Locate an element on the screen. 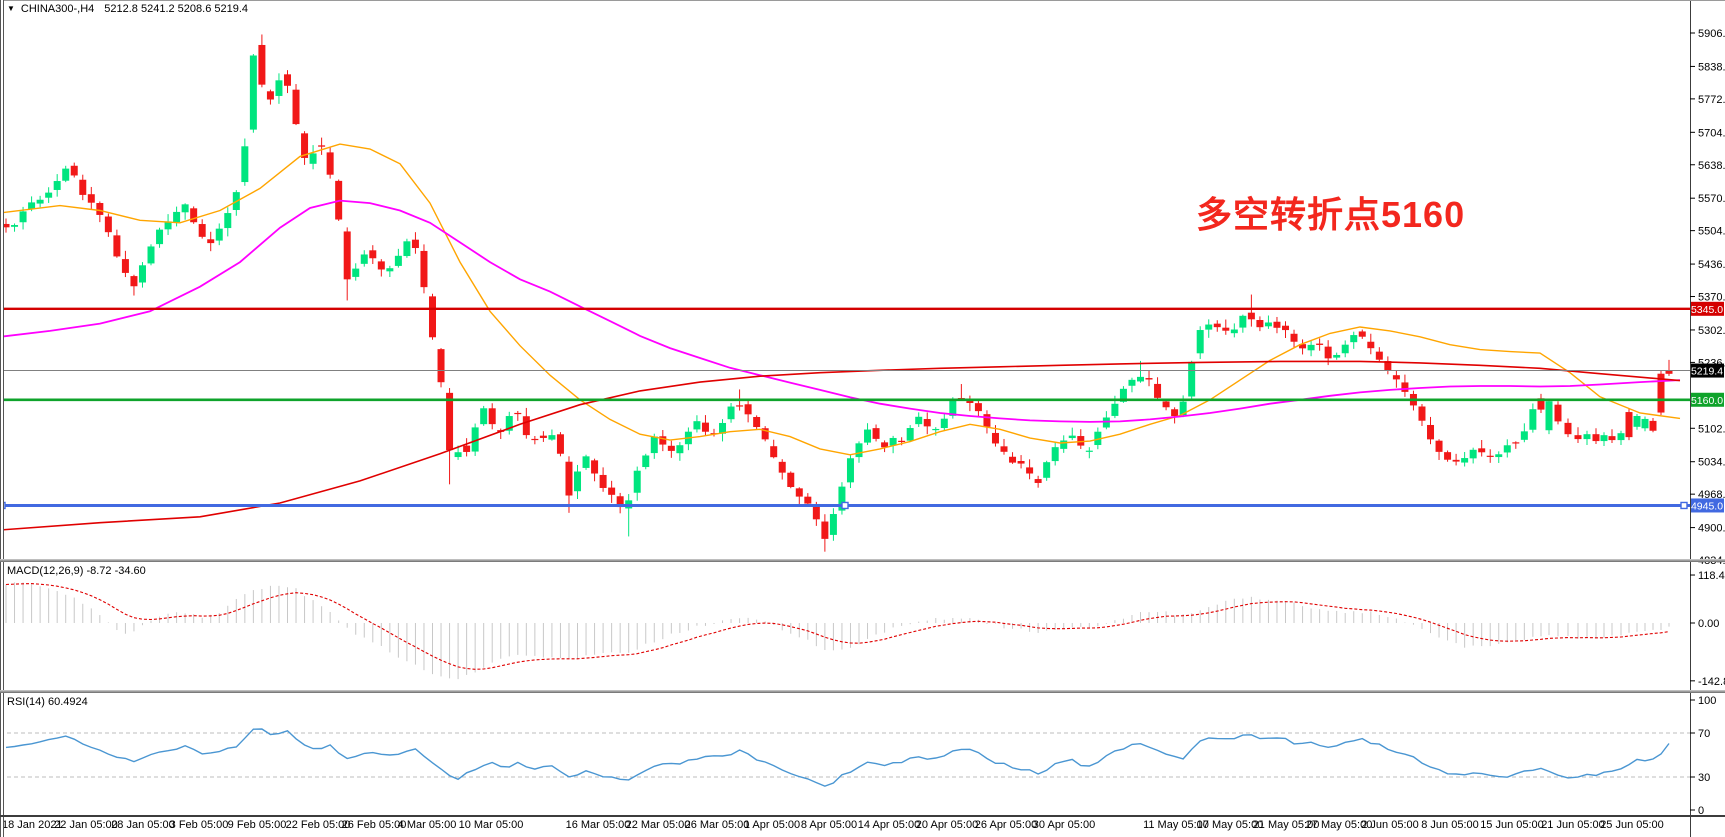 The height and width of the screenshot is (837, 1725). time-axis-label: 26 Mar 05:00 is located at coordinates (717, 825).